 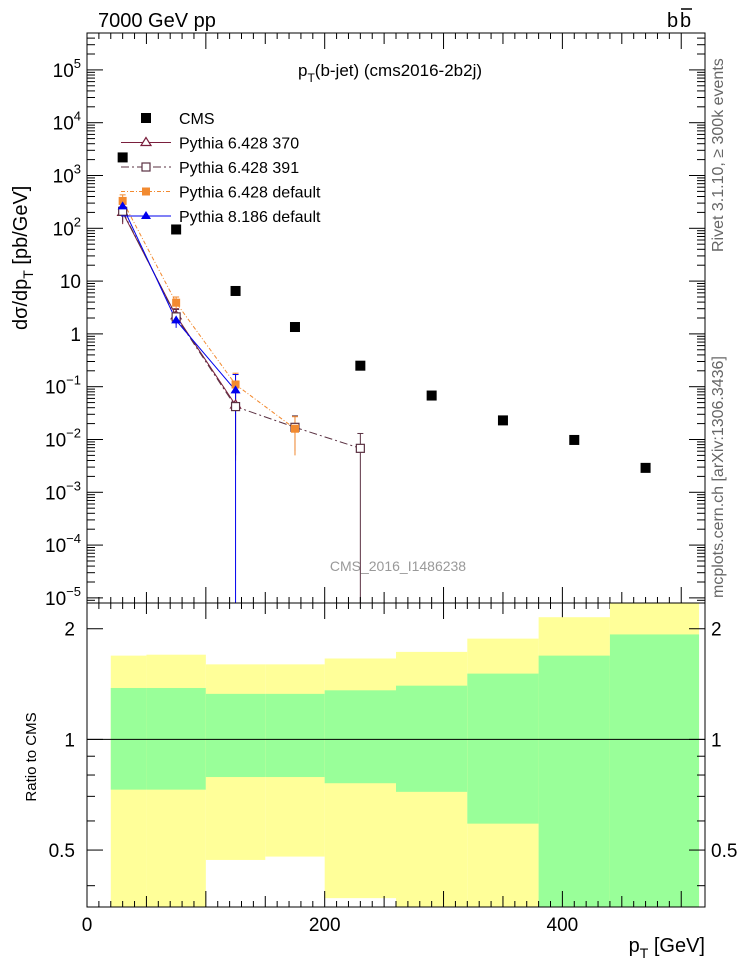 What do you see at coordinates (685, 21) in the screenshot?
I see `header-right-bbar: b` at bounding box center [685, 21].